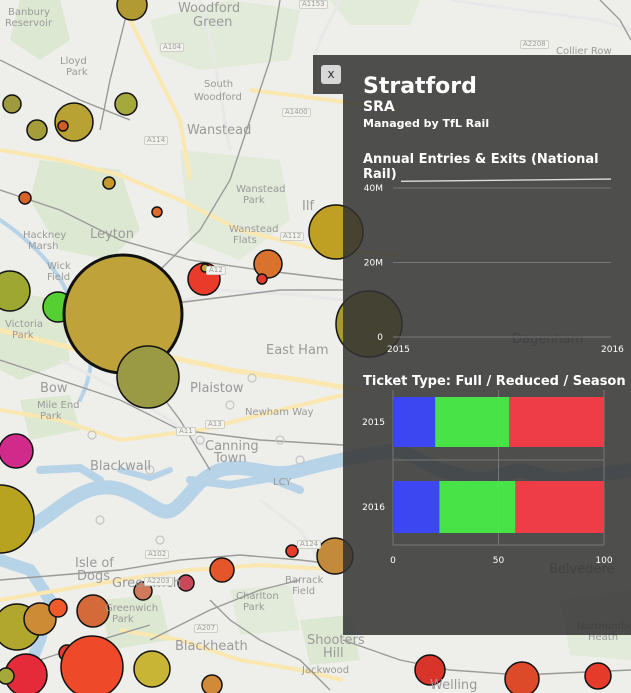  What do you see at coordinates (232, 446) in the screenshot?
I see `label-canning: Canning` at bounding box center [232, 446].